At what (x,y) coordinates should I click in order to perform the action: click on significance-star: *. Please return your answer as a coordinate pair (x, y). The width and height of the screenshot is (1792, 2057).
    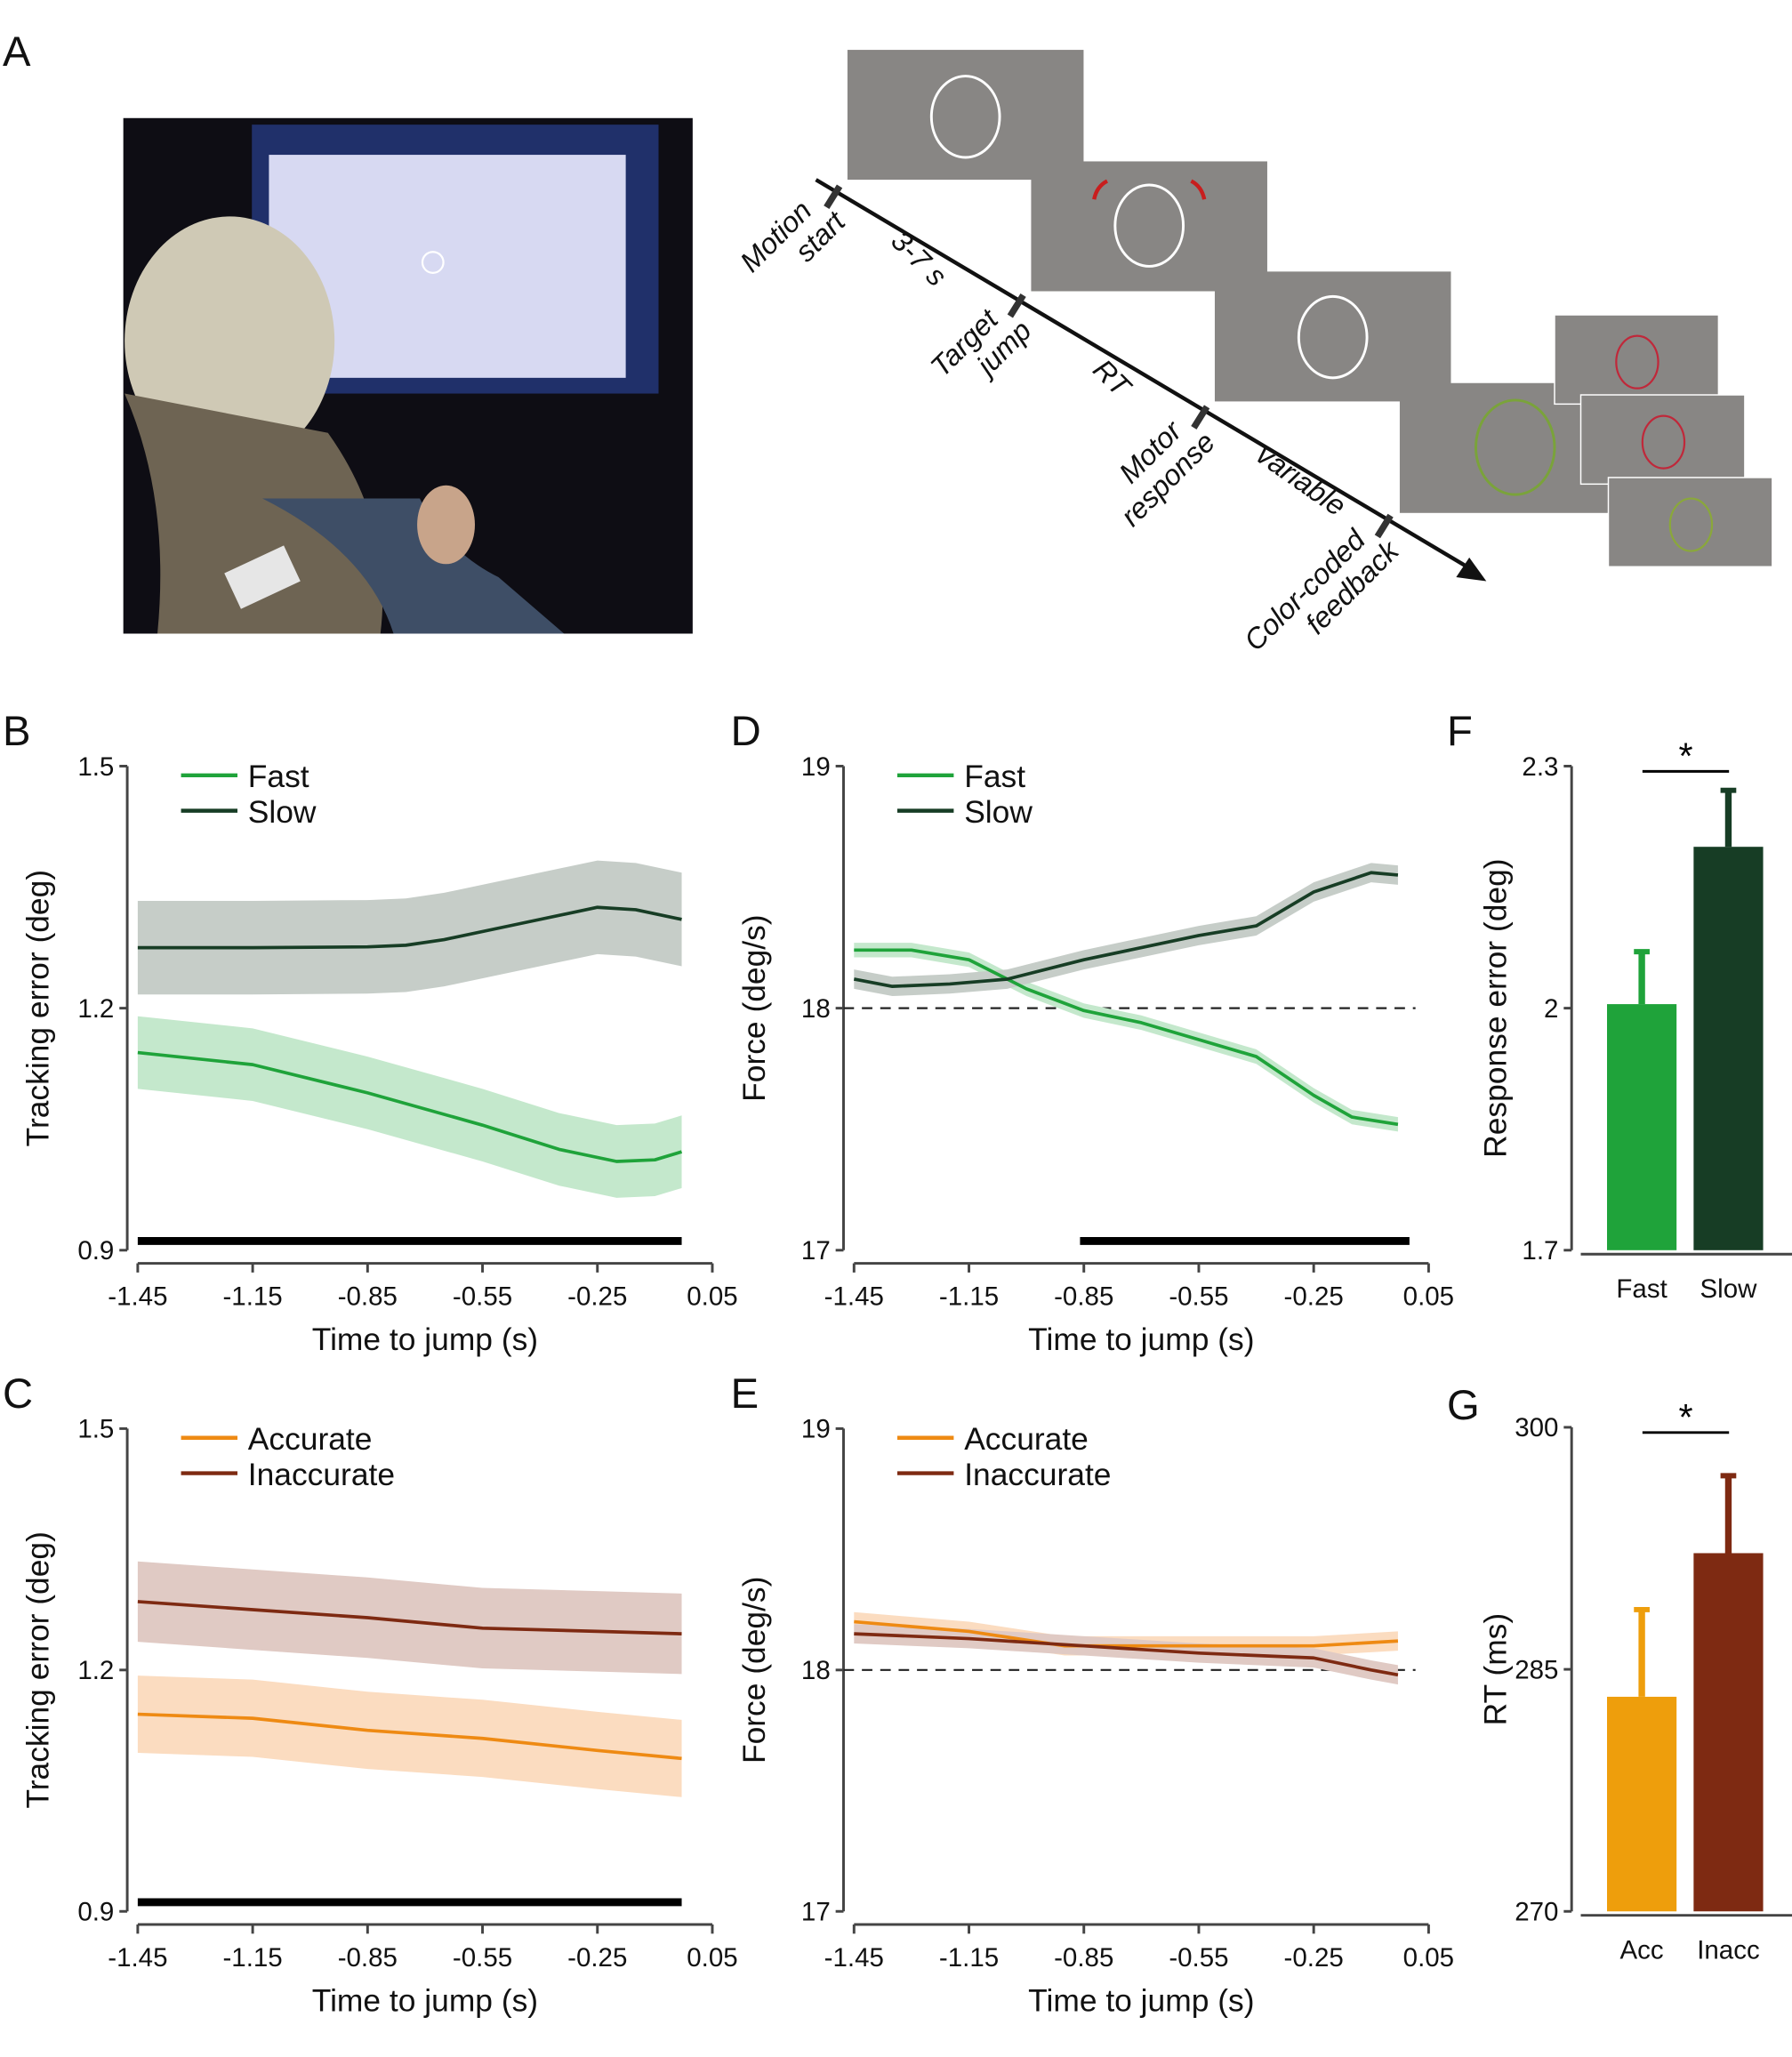
    Looking at the image, I should click on (1685, 1417).